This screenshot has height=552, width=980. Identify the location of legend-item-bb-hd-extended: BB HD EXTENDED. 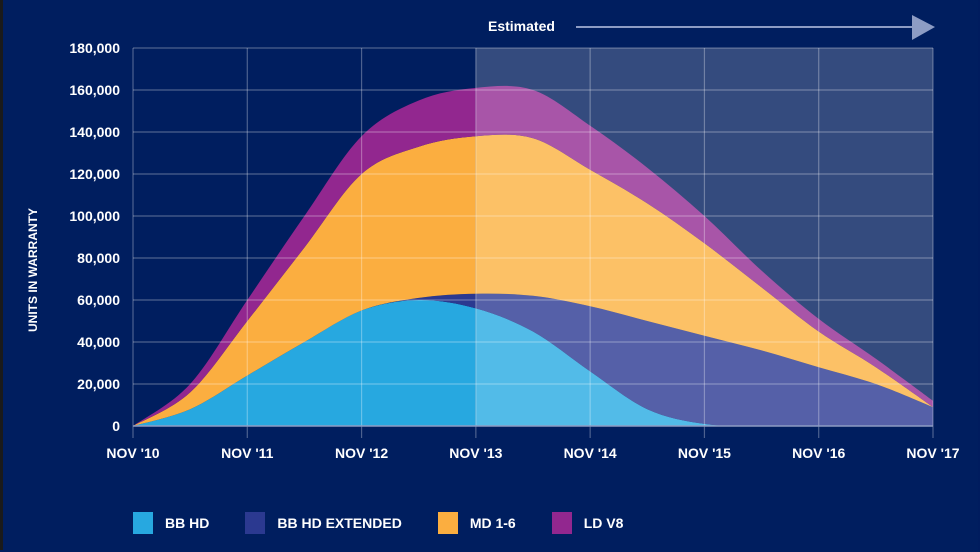
(323, 523).